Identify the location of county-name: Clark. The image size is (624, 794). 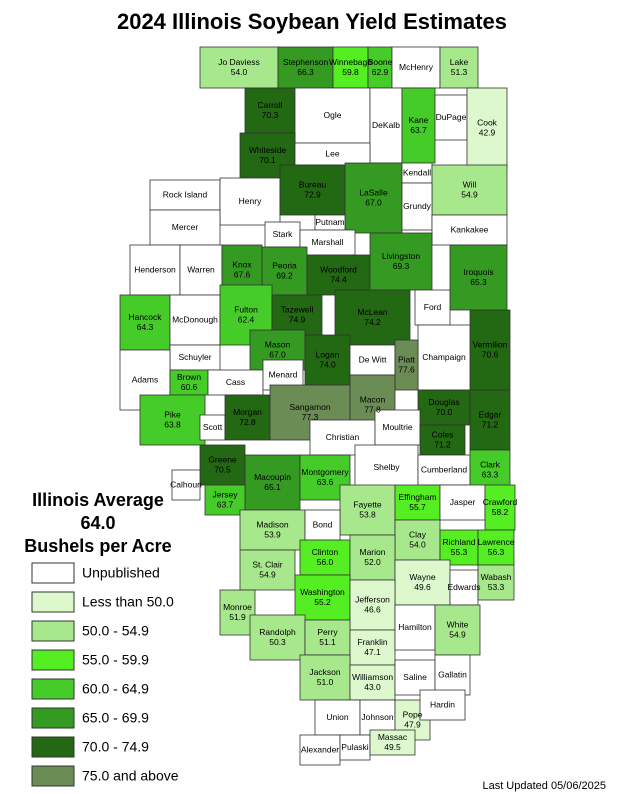
(490, 464).